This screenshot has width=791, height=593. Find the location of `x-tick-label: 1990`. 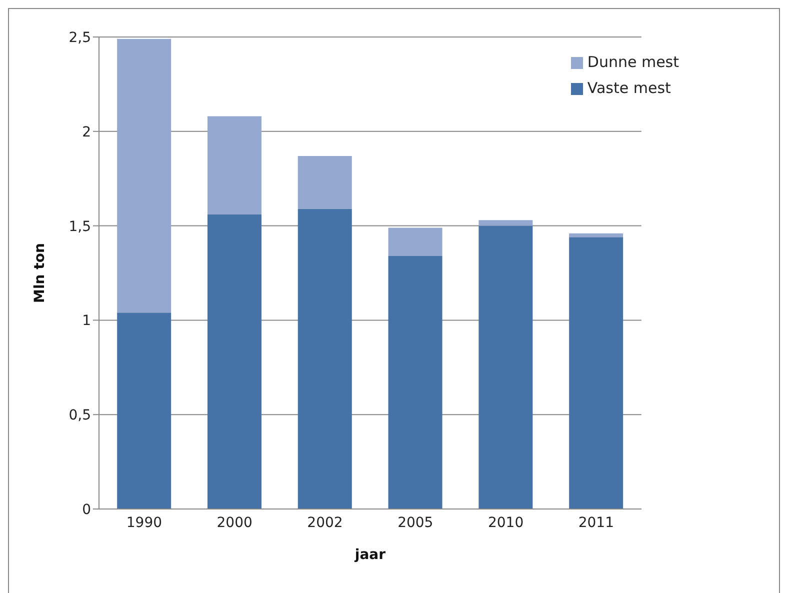

x-tick-label: 1990 is located at coordinates (144, 522).